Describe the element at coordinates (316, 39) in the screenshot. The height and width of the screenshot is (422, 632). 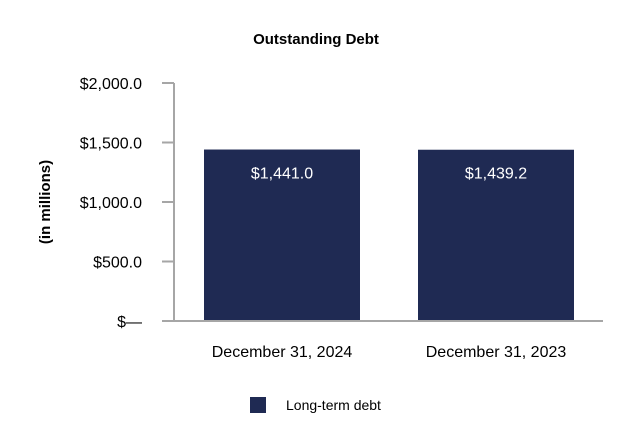
I see `chart-title: Outstanding Debt` at that location.